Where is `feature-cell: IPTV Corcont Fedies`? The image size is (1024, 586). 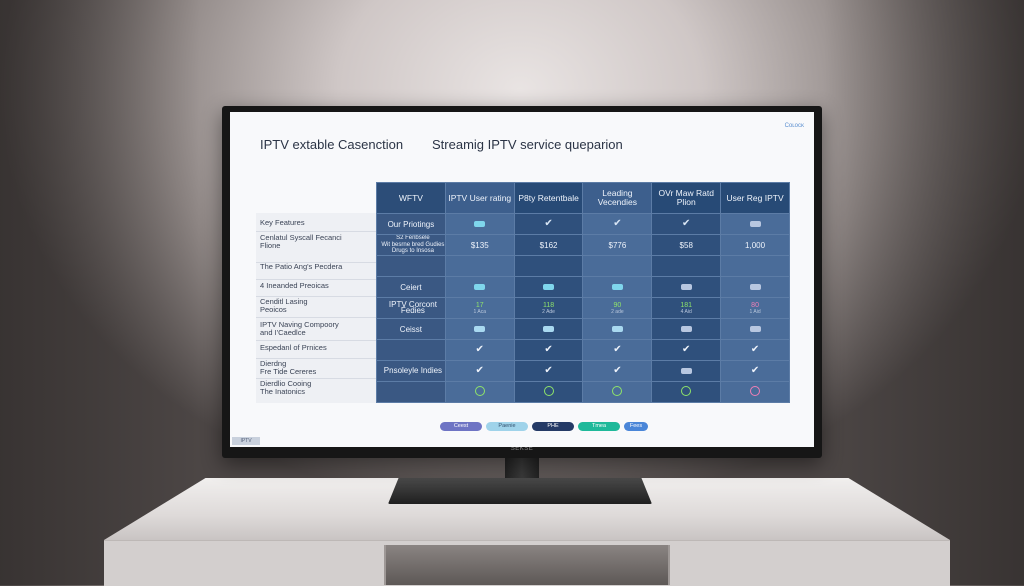 feature-cell: IPTV Corcont Fedies is located at coordinates (411, 308).